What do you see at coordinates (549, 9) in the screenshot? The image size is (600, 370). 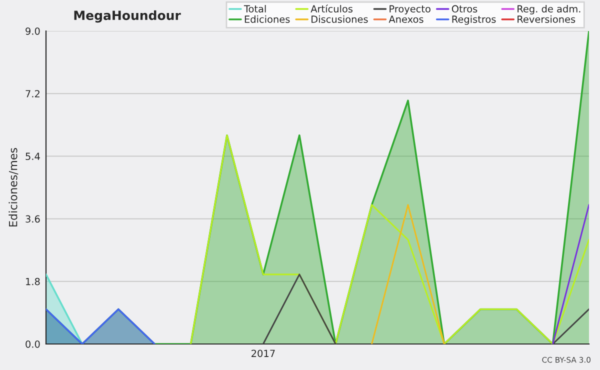 I see `legend-label: Reg. de adm.` at bounding box center [549, 9].